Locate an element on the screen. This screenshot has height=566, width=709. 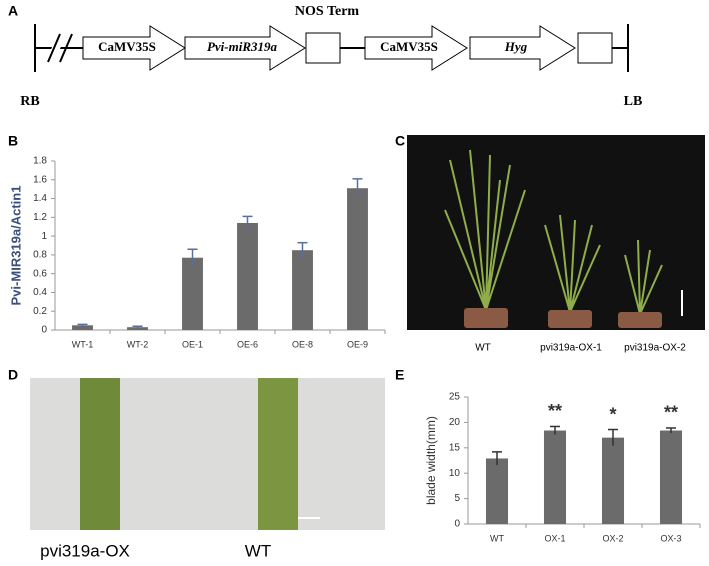
border-label: LB is located at coordinates (633, 101).